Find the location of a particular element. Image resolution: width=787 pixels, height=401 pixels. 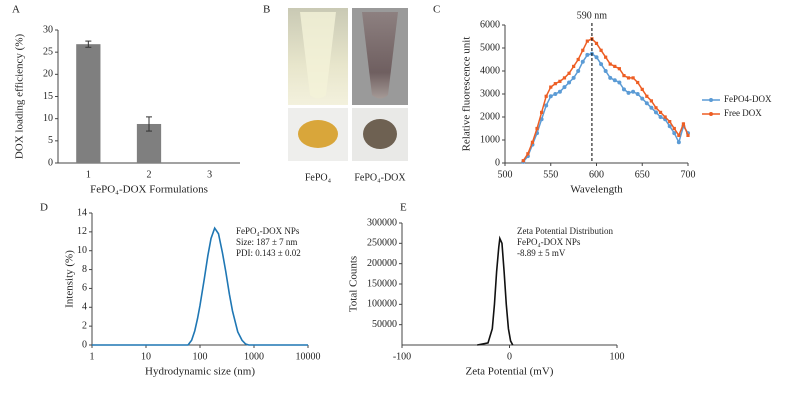

photo-label: FePO₄ is located at coordinates (318, 177).